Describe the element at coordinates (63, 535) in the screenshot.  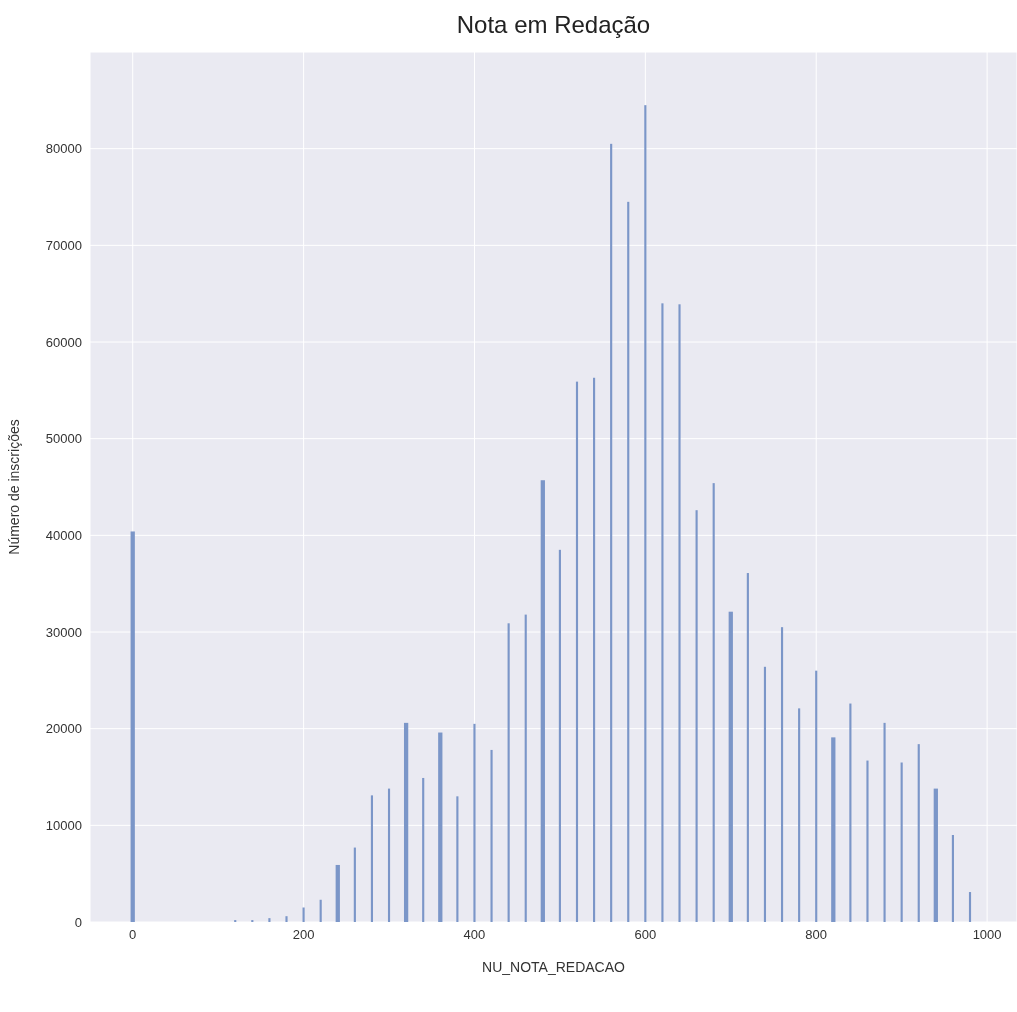
I see `y-tick-label: 40000` at that location.